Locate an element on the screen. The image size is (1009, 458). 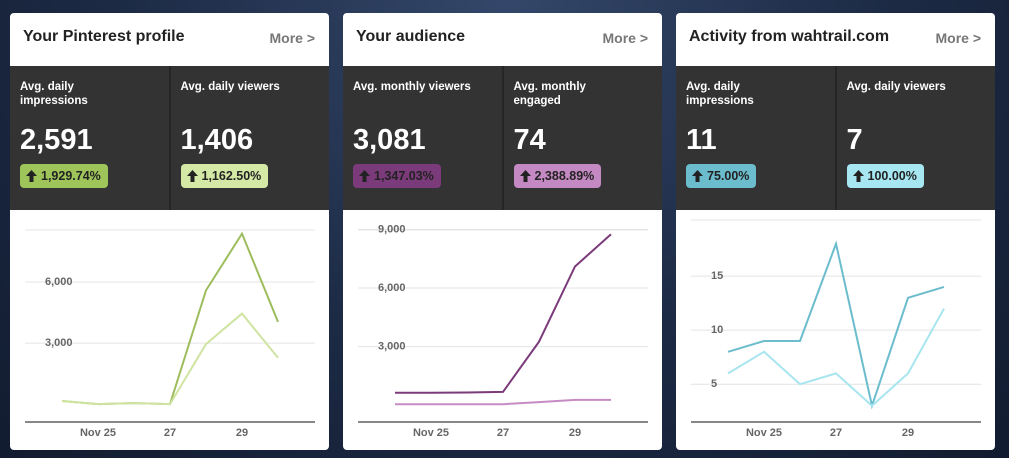
chart: 5 10 15 Nov 25 27 29 is located at coordinates (836, 329).